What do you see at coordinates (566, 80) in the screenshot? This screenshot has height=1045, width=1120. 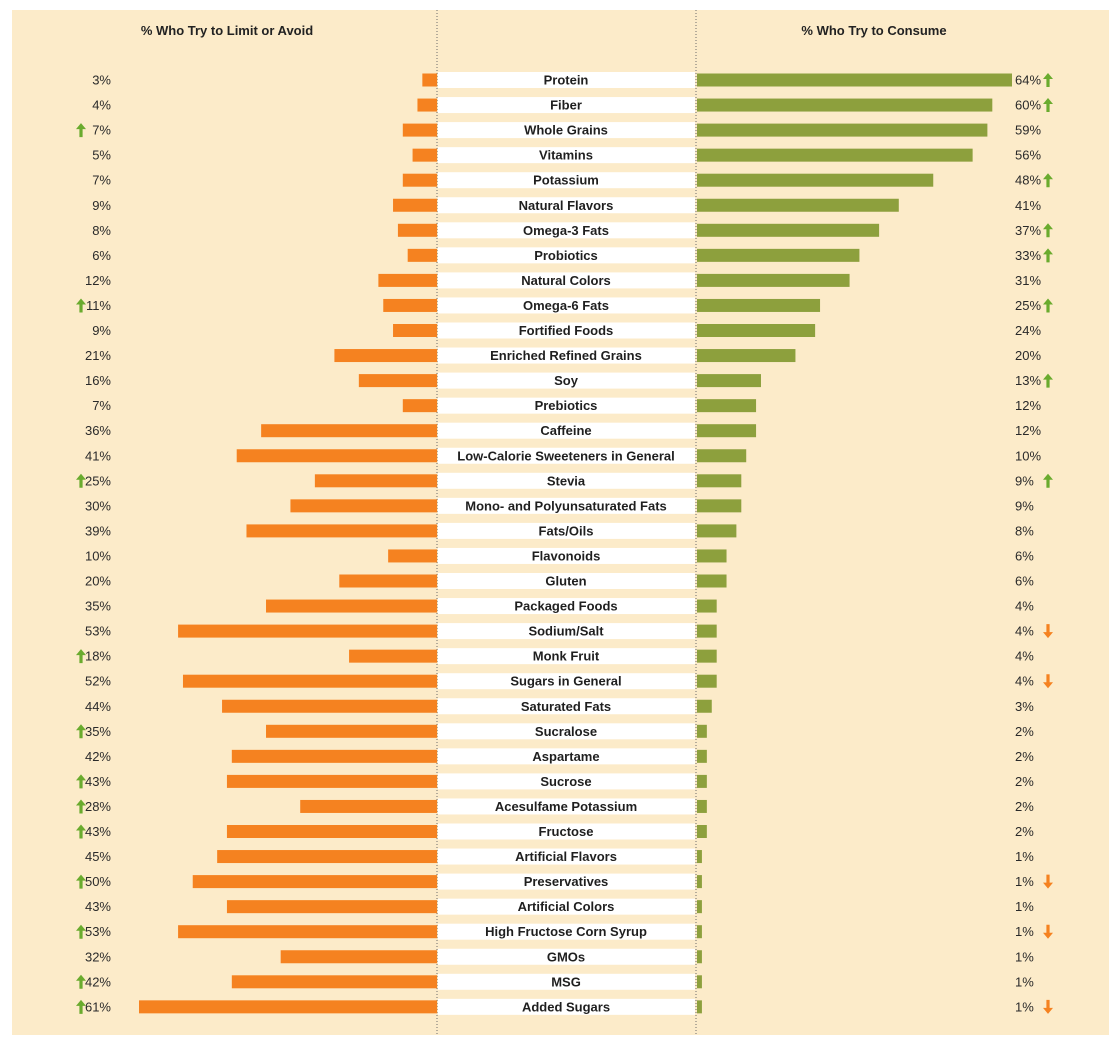 I see `category-label: Protein` at bounding box center [566, 80].